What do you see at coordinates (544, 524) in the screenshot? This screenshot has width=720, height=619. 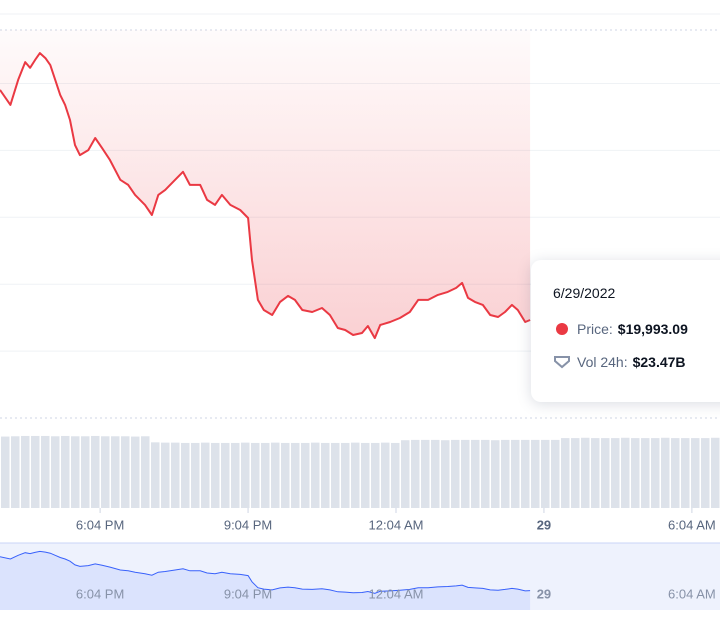 I see `x-tick-label: 29` at bounding box center [544, 524].